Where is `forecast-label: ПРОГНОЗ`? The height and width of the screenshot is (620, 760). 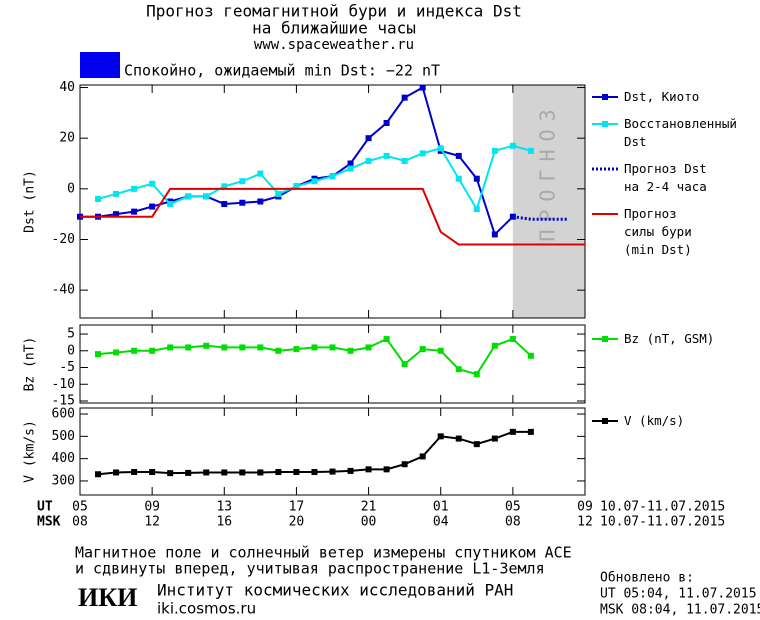
forecast-label: ПРОГНОЗ is located at coordinates (547, 171).